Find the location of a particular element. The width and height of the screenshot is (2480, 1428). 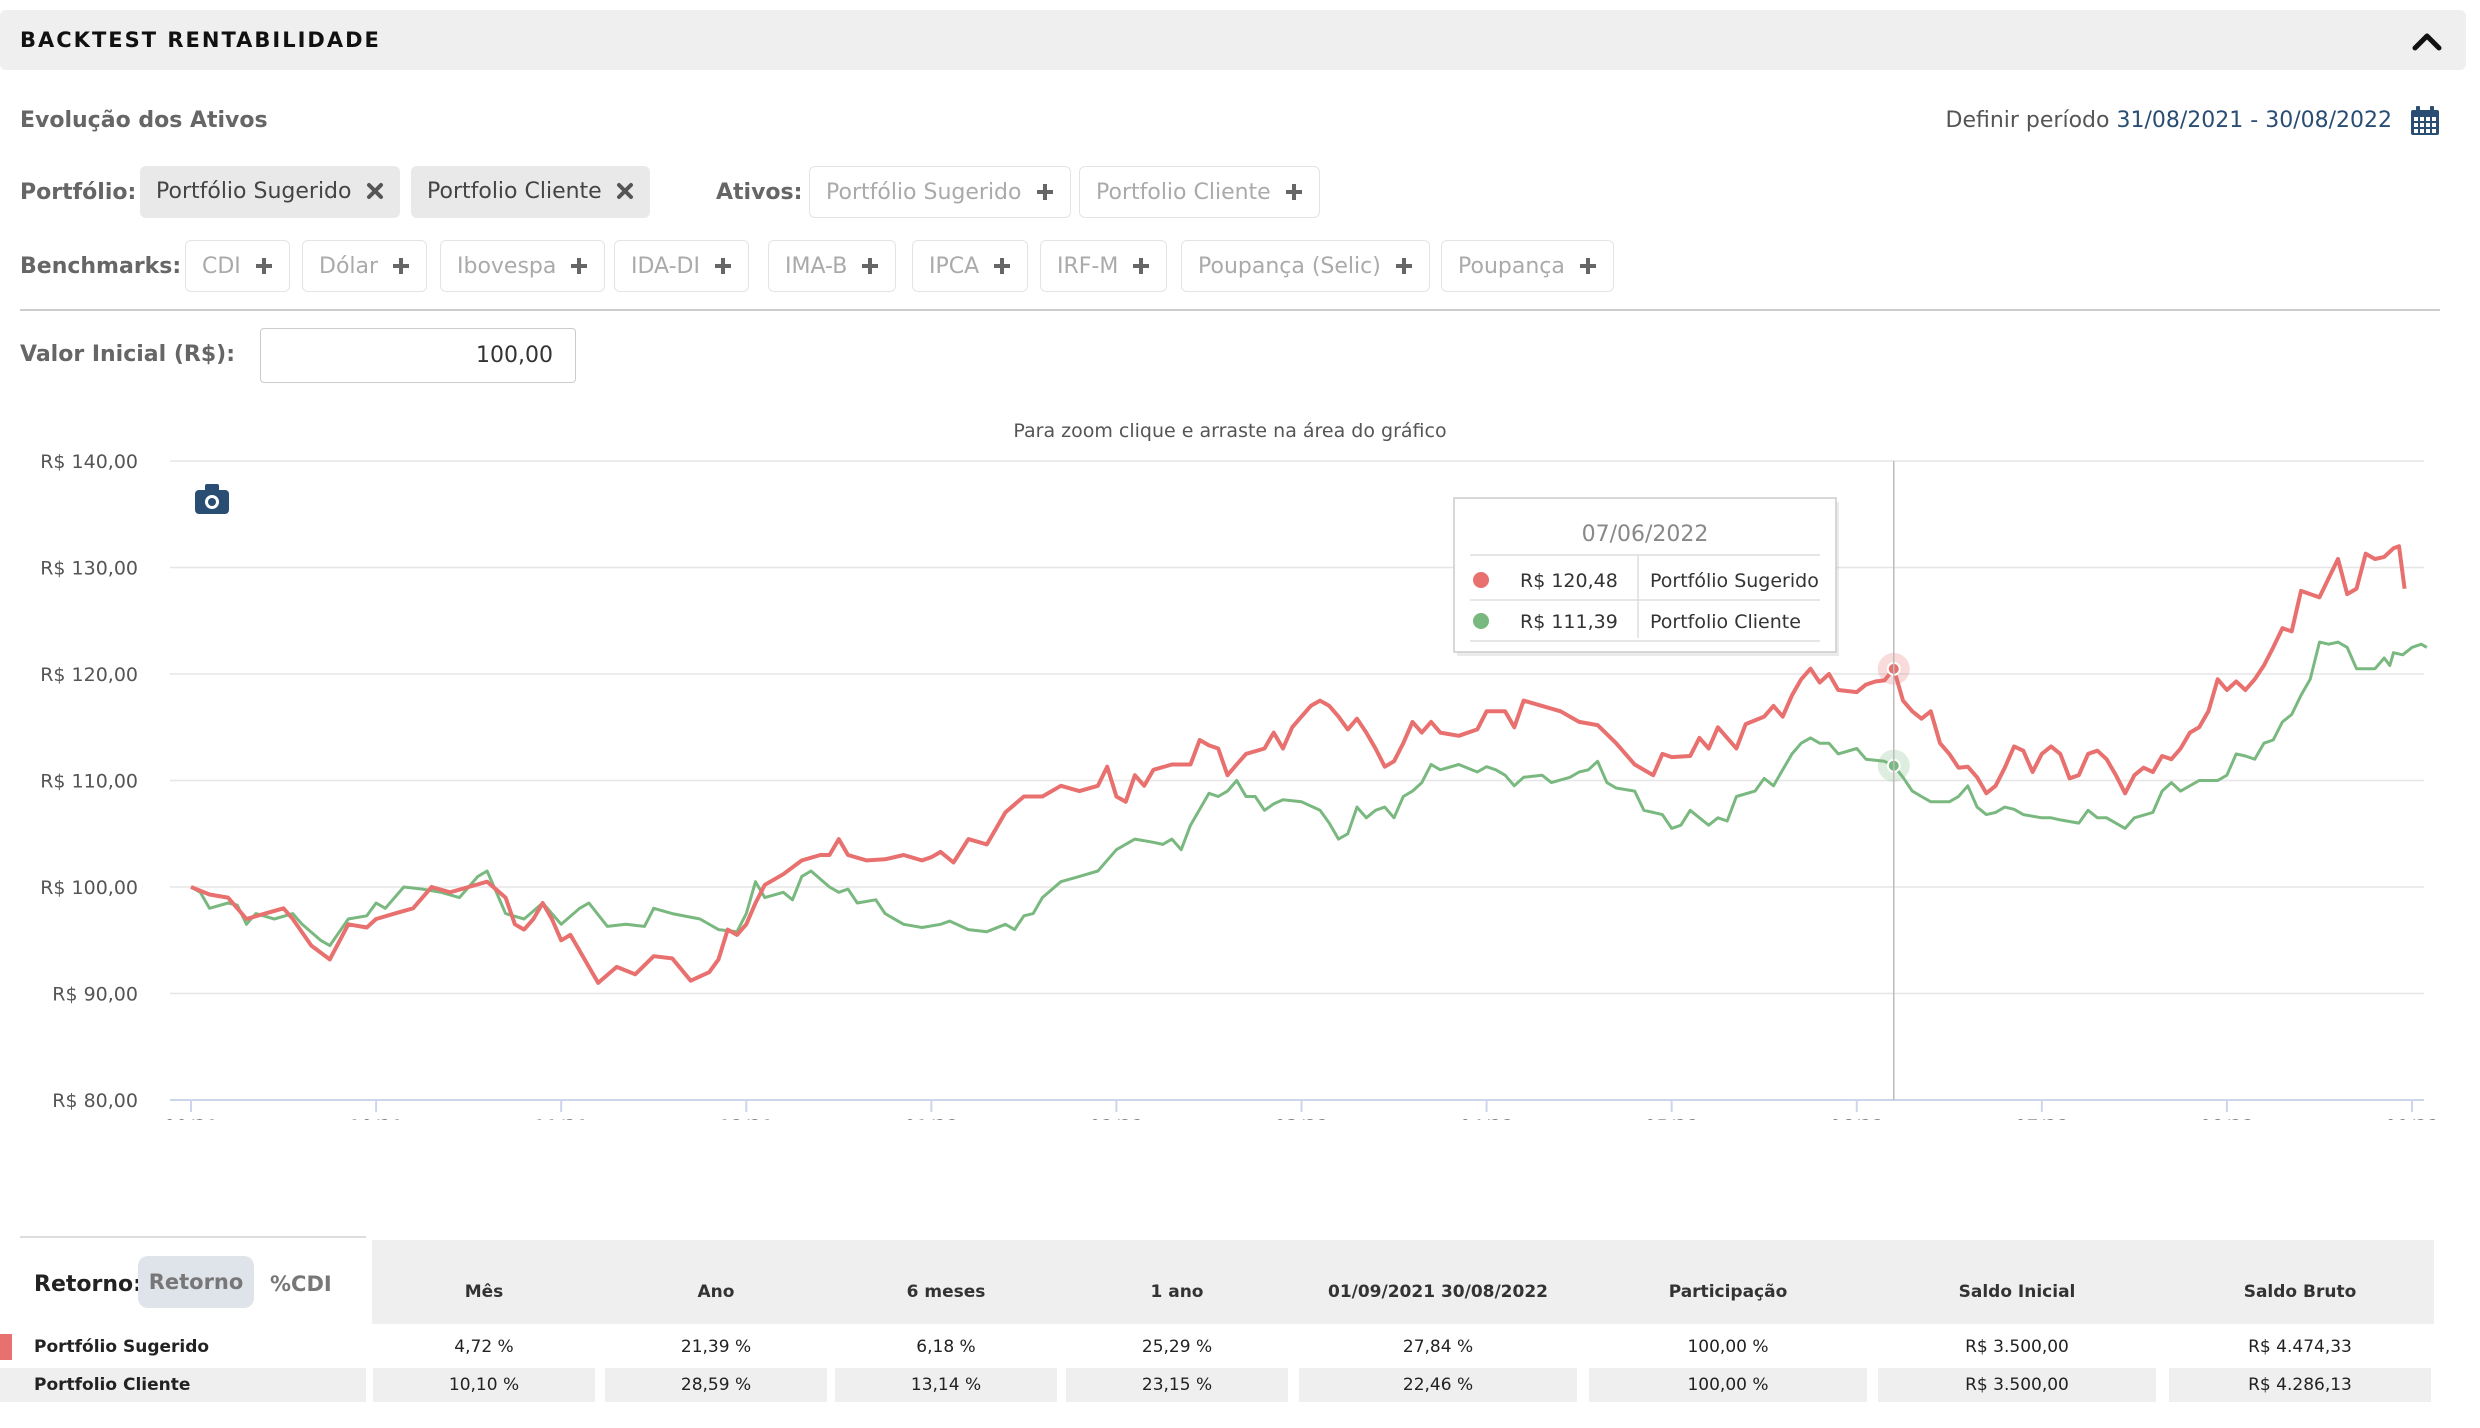

returns-label: Retorno: is located at coordinates (88, 1284).